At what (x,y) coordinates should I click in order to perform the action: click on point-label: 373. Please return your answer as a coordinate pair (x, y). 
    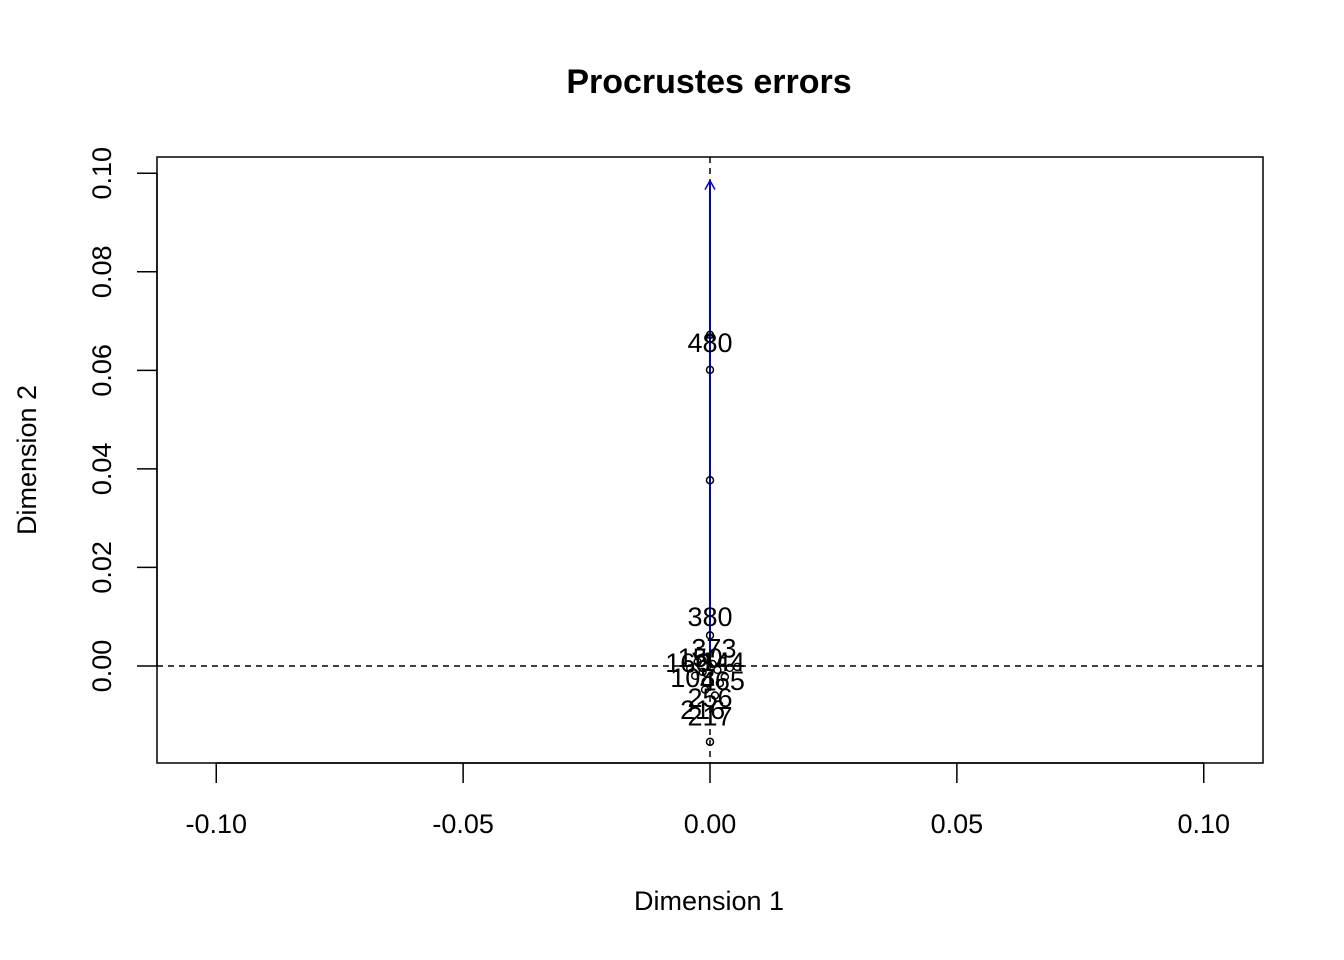
    Looking at the image, I should click on (713, 648).